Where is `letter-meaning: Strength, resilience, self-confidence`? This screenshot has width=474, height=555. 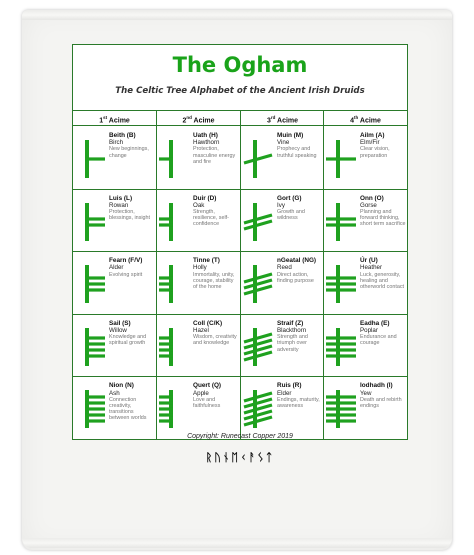 letter-meaning: Strength, resilience, self-confidence is located at coordinates (211, 218).